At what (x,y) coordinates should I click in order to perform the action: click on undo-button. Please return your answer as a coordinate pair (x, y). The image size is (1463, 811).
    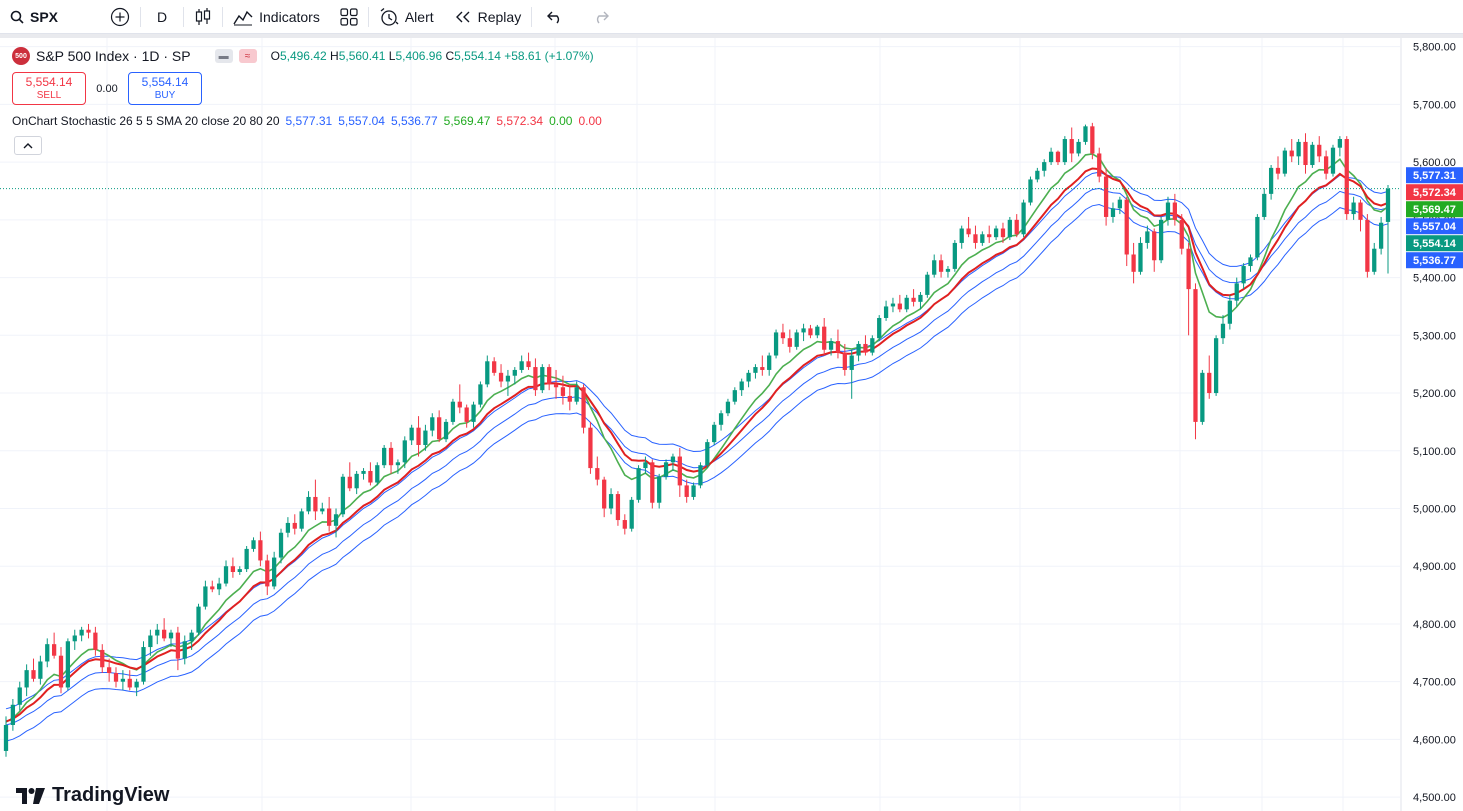
    Looking at the image, I should click on (555, 17).